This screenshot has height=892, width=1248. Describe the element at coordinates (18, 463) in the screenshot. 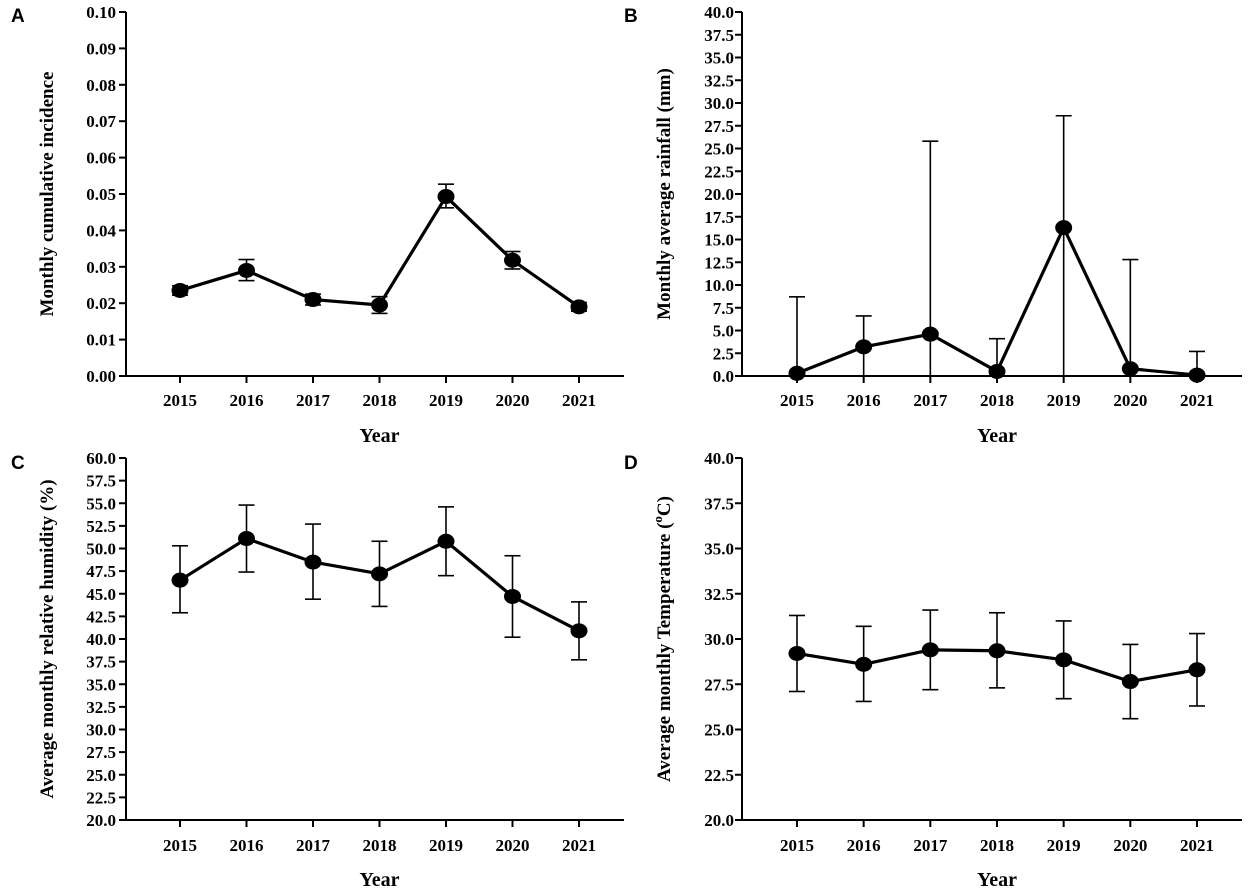

I see `panel-letter: C` at that location.